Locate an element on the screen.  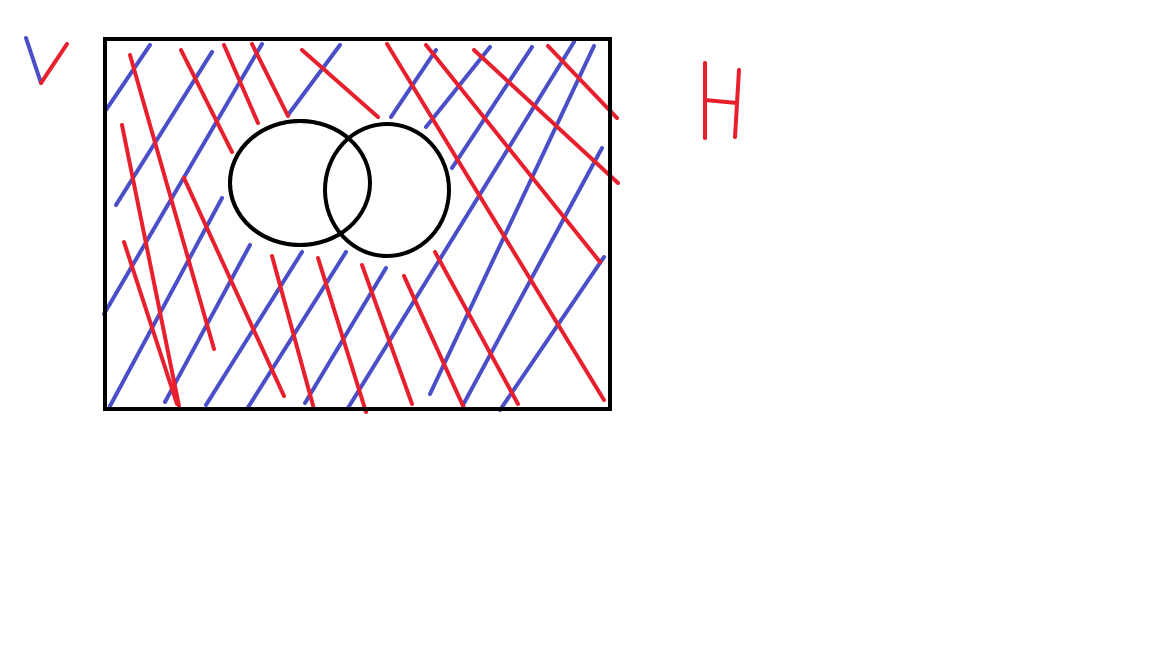
h-label is located at coordinates (722, 100).